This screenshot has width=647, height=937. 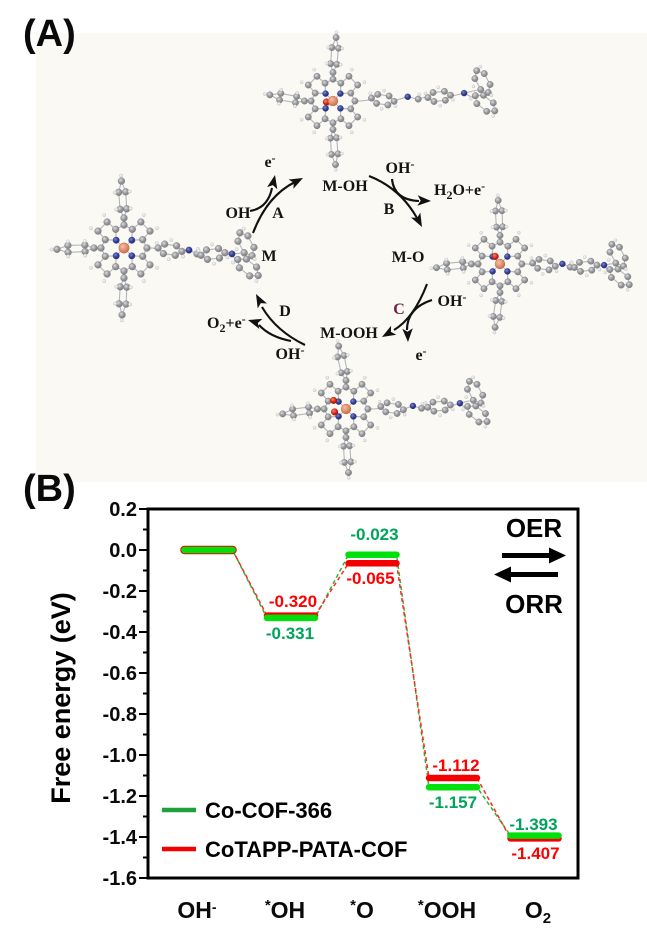 What do you see at coordinates (123, 510) in the screenshot?
I see `svg-text: 0.2` at bounding box center [123, 510].